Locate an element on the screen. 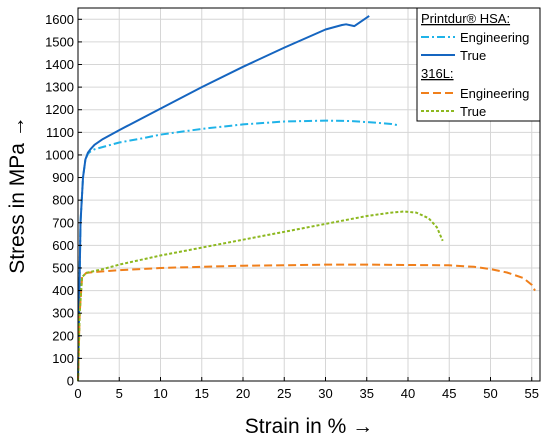  y-tick-label: 600 is located at coordinates (63, 245).